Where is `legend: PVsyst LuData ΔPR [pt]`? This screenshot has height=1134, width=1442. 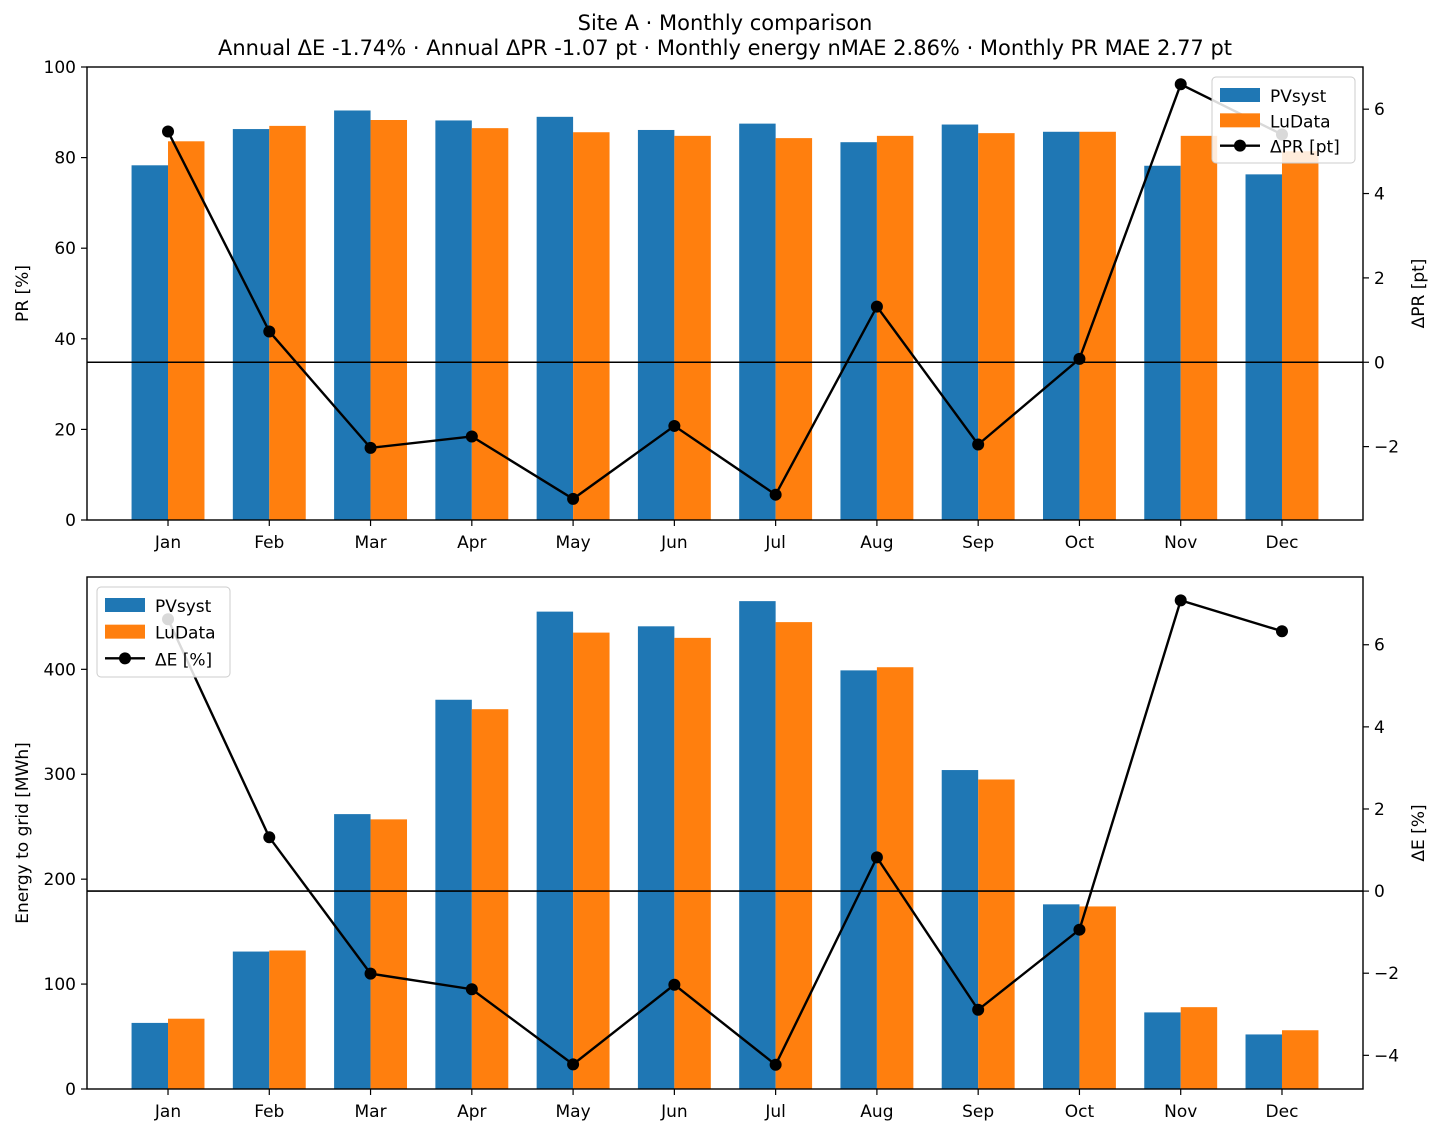
legend: PVsyst LuData ΔPR [pt] is located at coordinates (1283, 120).